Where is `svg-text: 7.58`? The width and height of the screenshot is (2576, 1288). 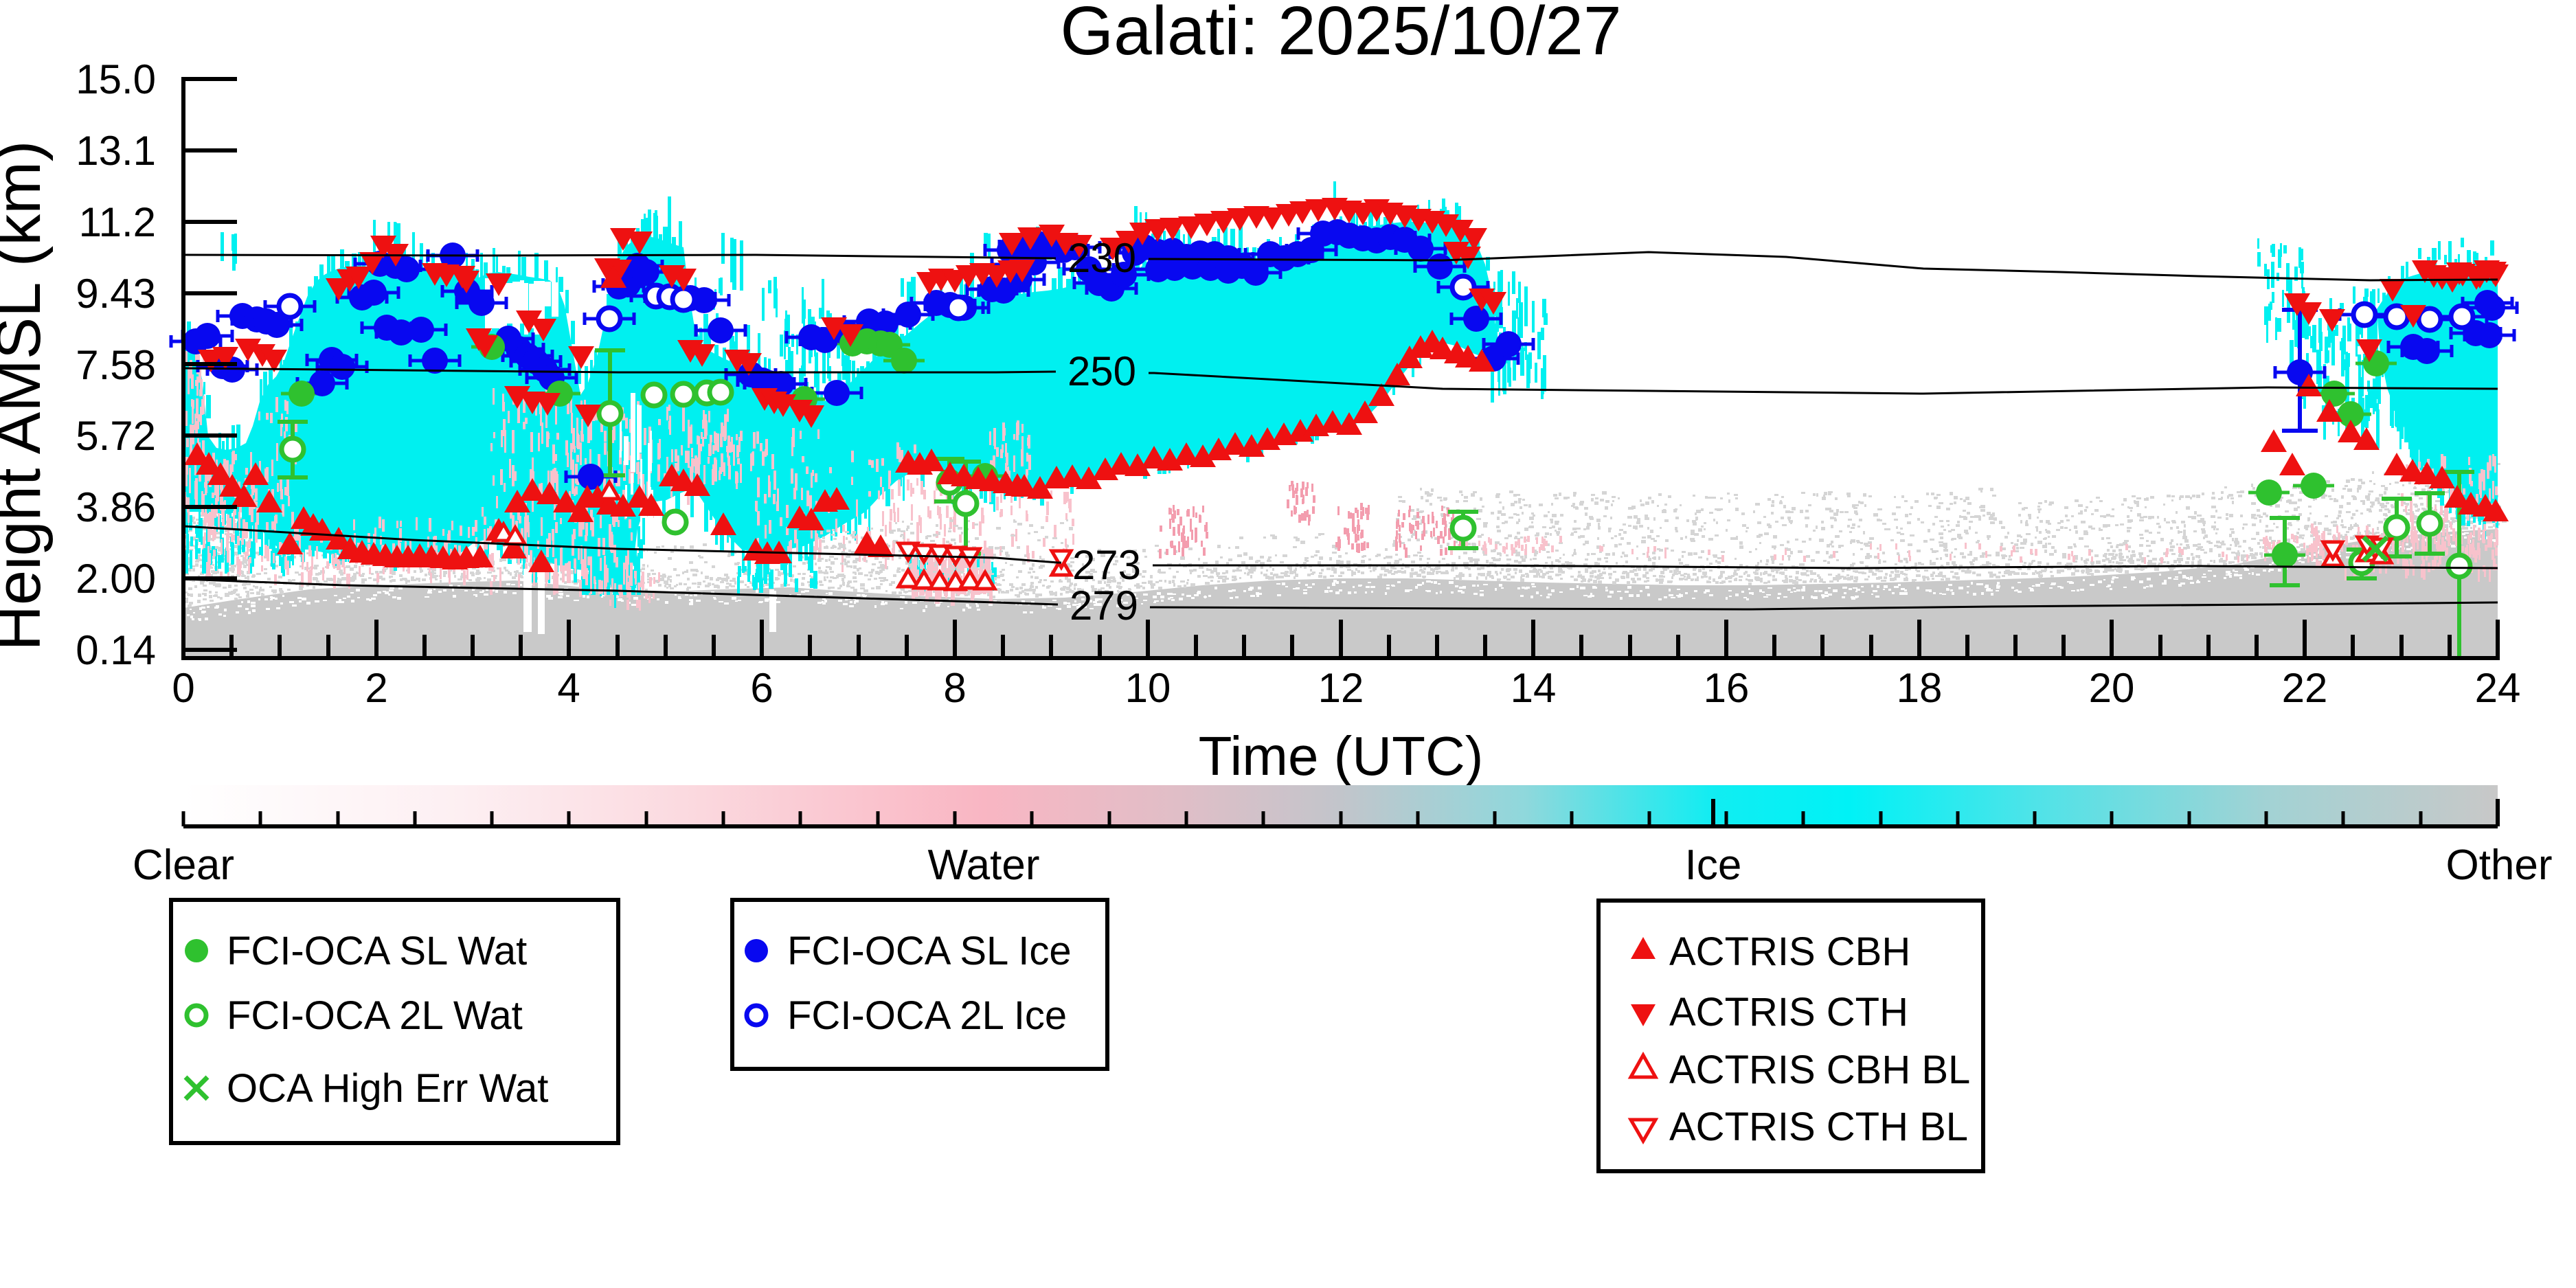
svg-text: 7.58 is located at coordinates (116, 365).